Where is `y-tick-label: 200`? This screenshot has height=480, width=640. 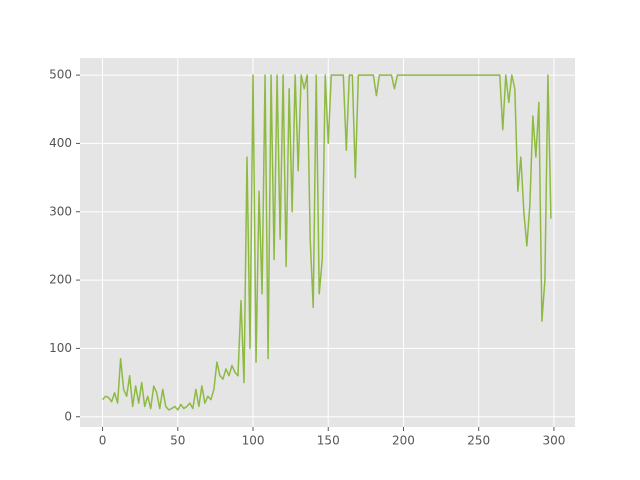
y-tick-label: 200 is located at coordinates (60, 280).